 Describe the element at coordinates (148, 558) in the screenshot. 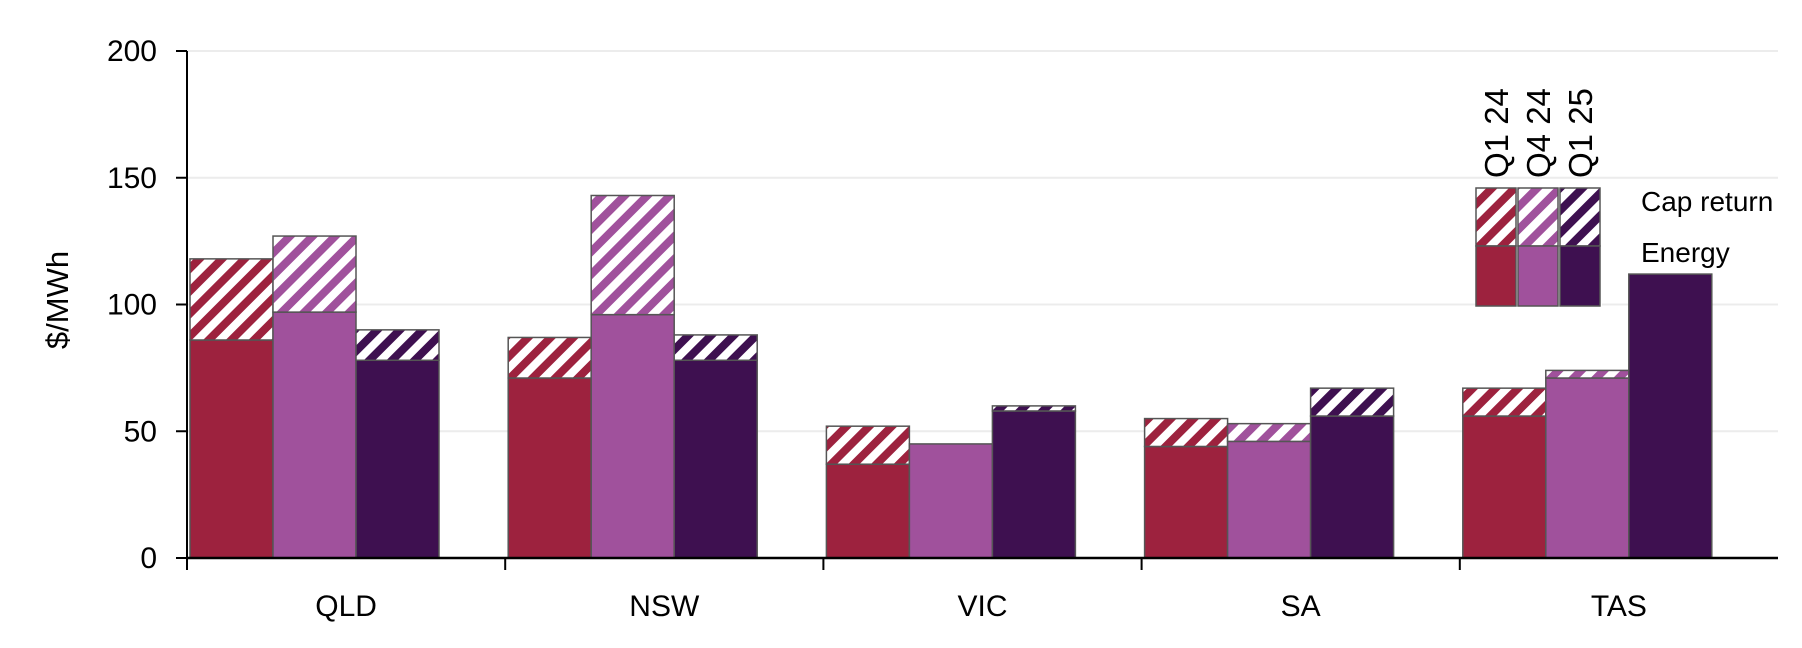

I see `y-tick-label: 0` at that location.